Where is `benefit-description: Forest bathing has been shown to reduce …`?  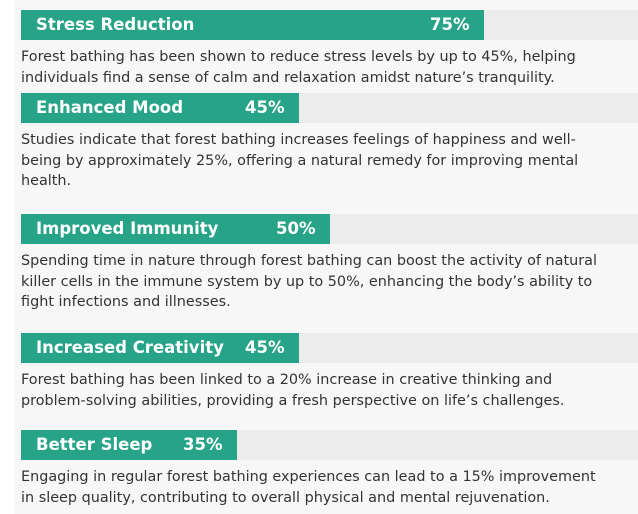 benefit-description: Forest bathing has been shown to reduce … is located at coordinates (298, 67).